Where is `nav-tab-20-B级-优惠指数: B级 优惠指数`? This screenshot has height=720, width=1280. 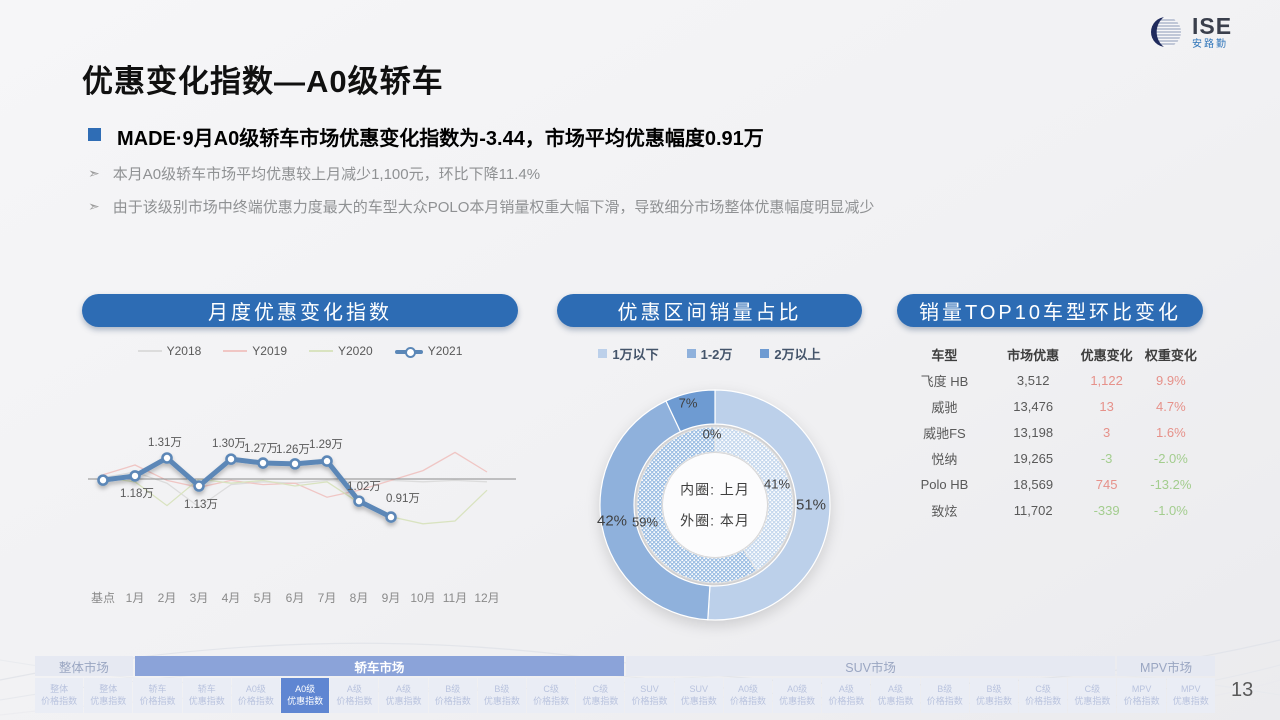 nav-tab-20-B级-优惠指数: B级 优惠指数 is located at coordinates (994, 695).